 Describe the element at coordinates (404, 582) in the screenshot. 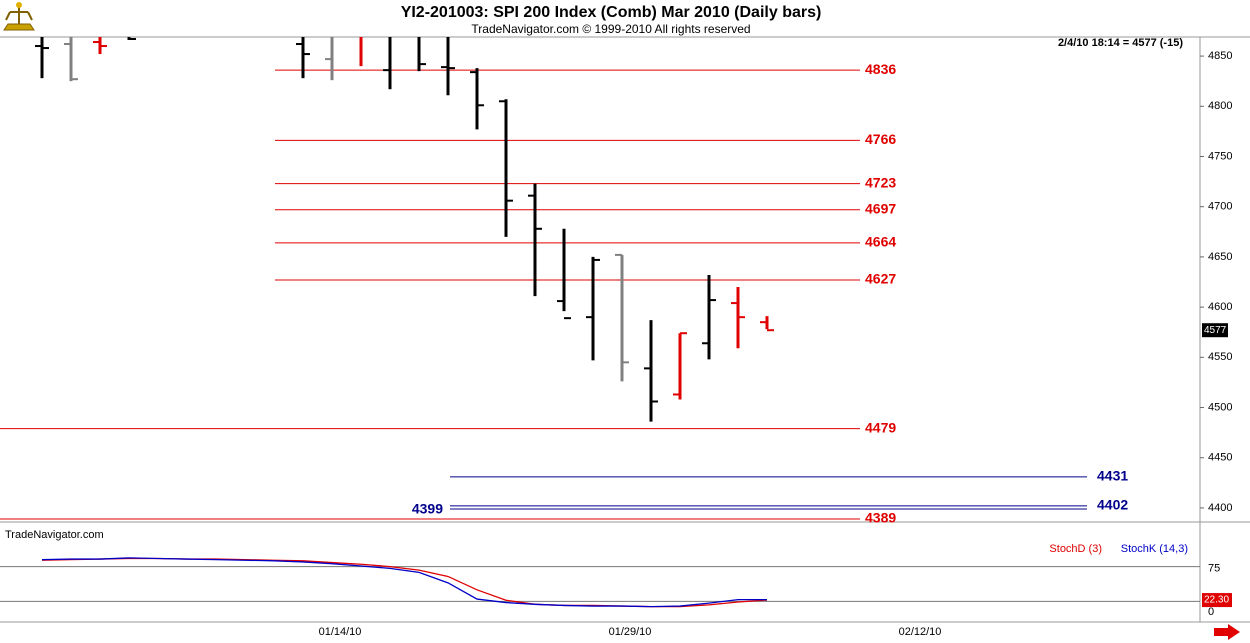

I see `stoch-line` at that location.